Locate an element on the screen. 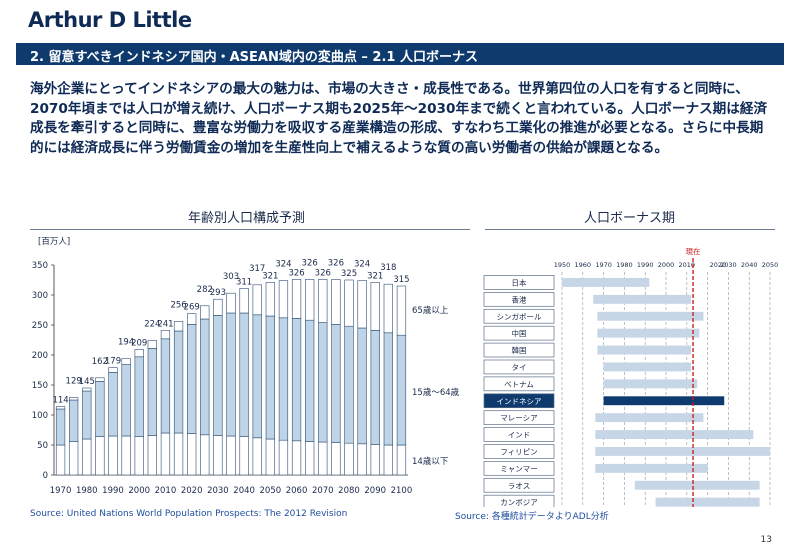 The height and width of the screenshot is (553, 800). year-tick-label: 1970 is located at coordinates (603, 265).